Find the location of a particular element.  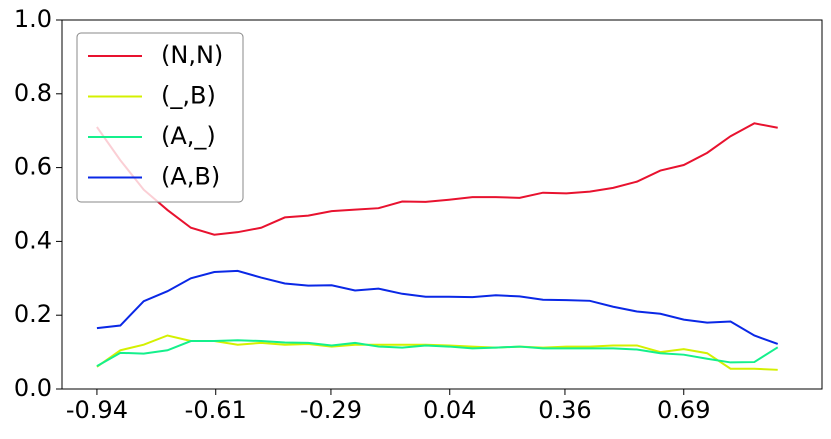

legend-label: (_,B) is located at coordinates (188, 96).